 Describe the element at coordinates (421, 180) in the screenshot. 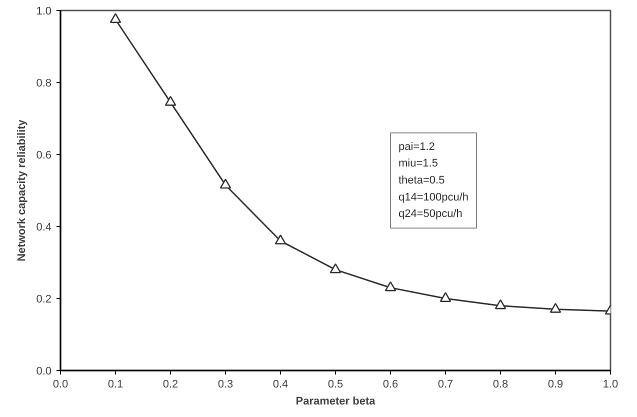

I see `annotation: theta=0.5` at that location.